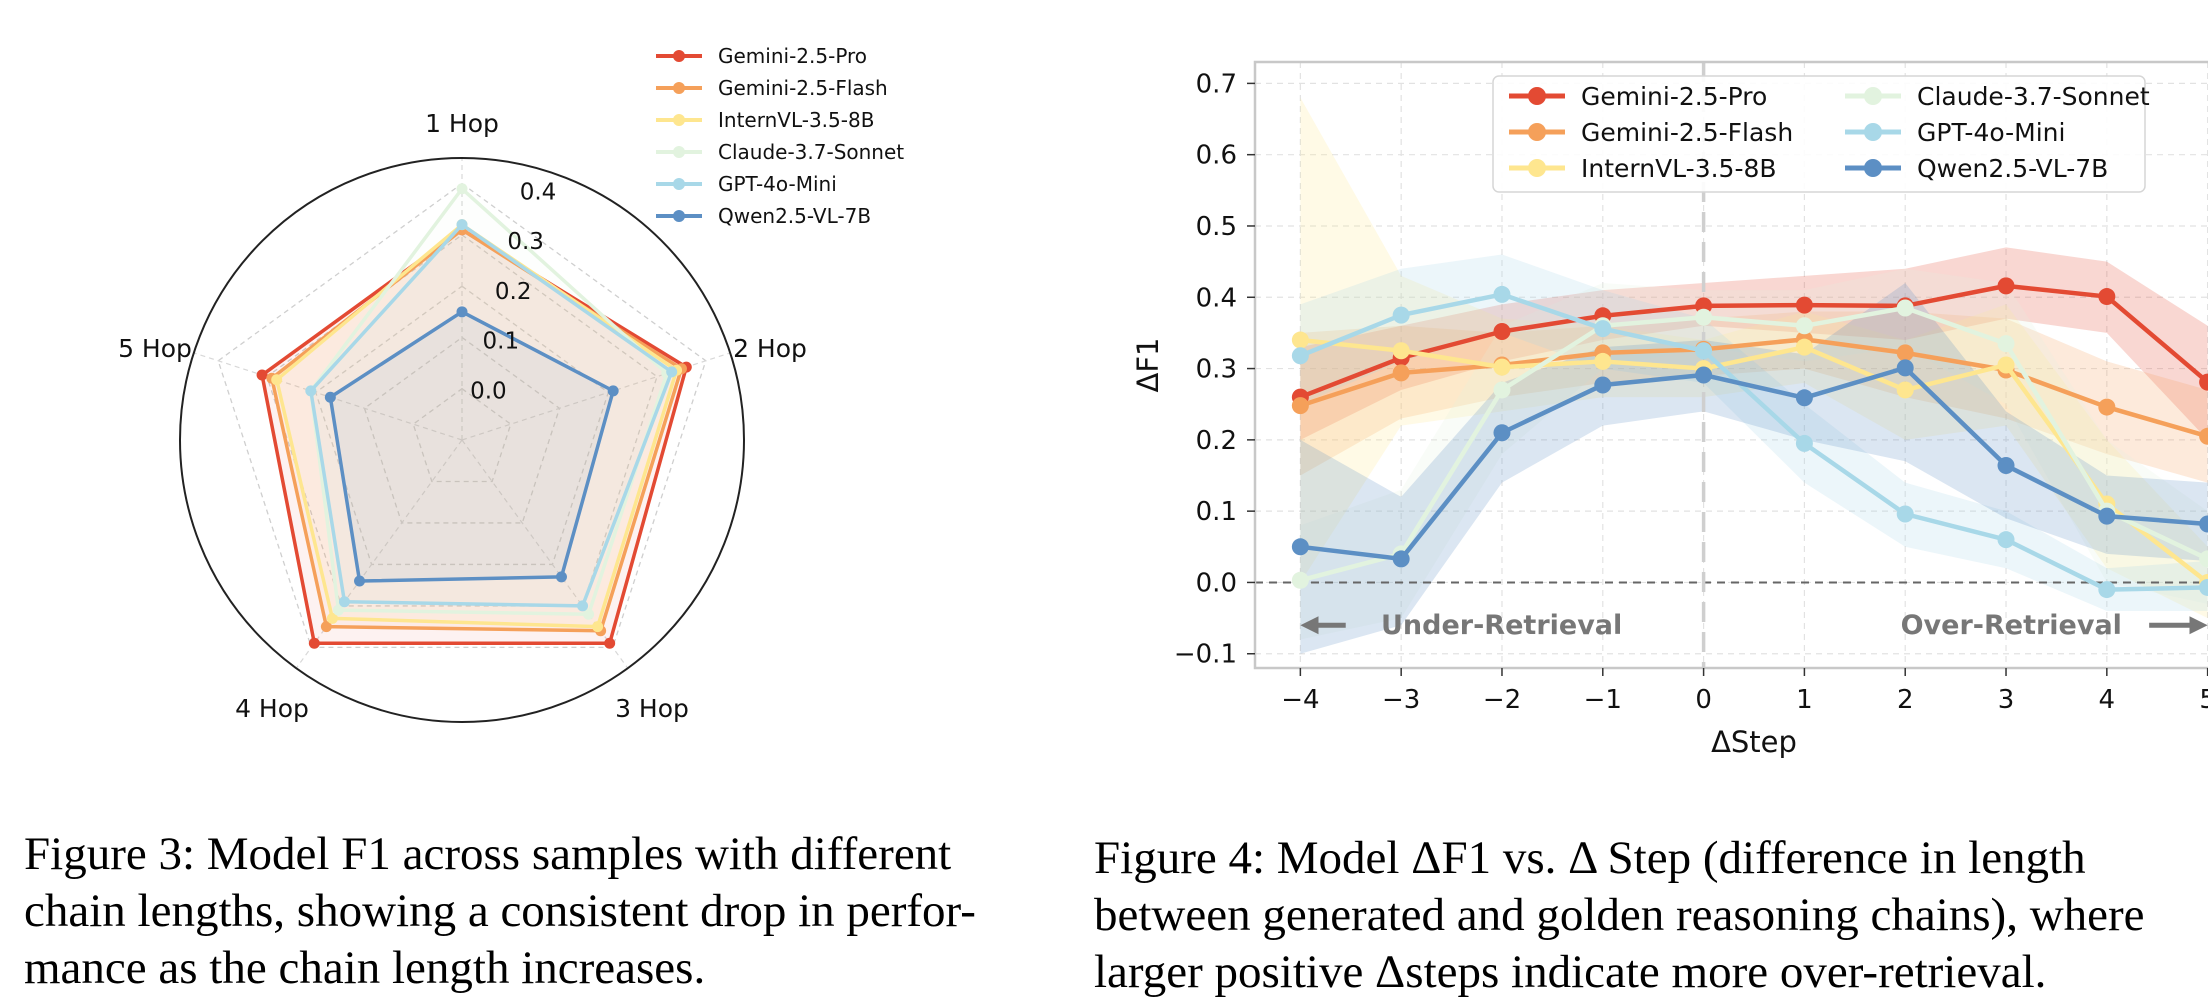  Describe the element at coordinates (811, 152) in the screenshot. I see `legend-label: Claude-3.7-Sonnet` at that location.